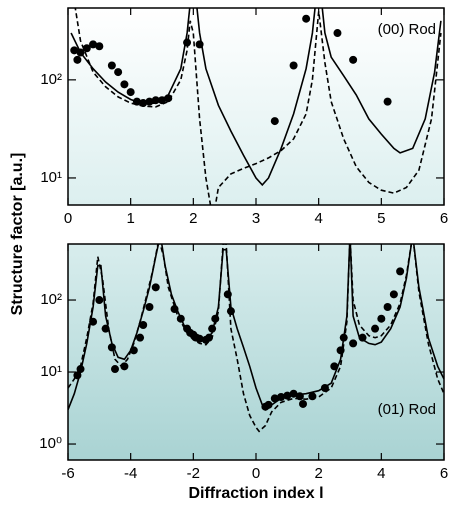 This screenshot has height=508, width=459. Describe the element at coordinates (130, 473) in the screenshot. I see `x-tick-label: -4` at that location.